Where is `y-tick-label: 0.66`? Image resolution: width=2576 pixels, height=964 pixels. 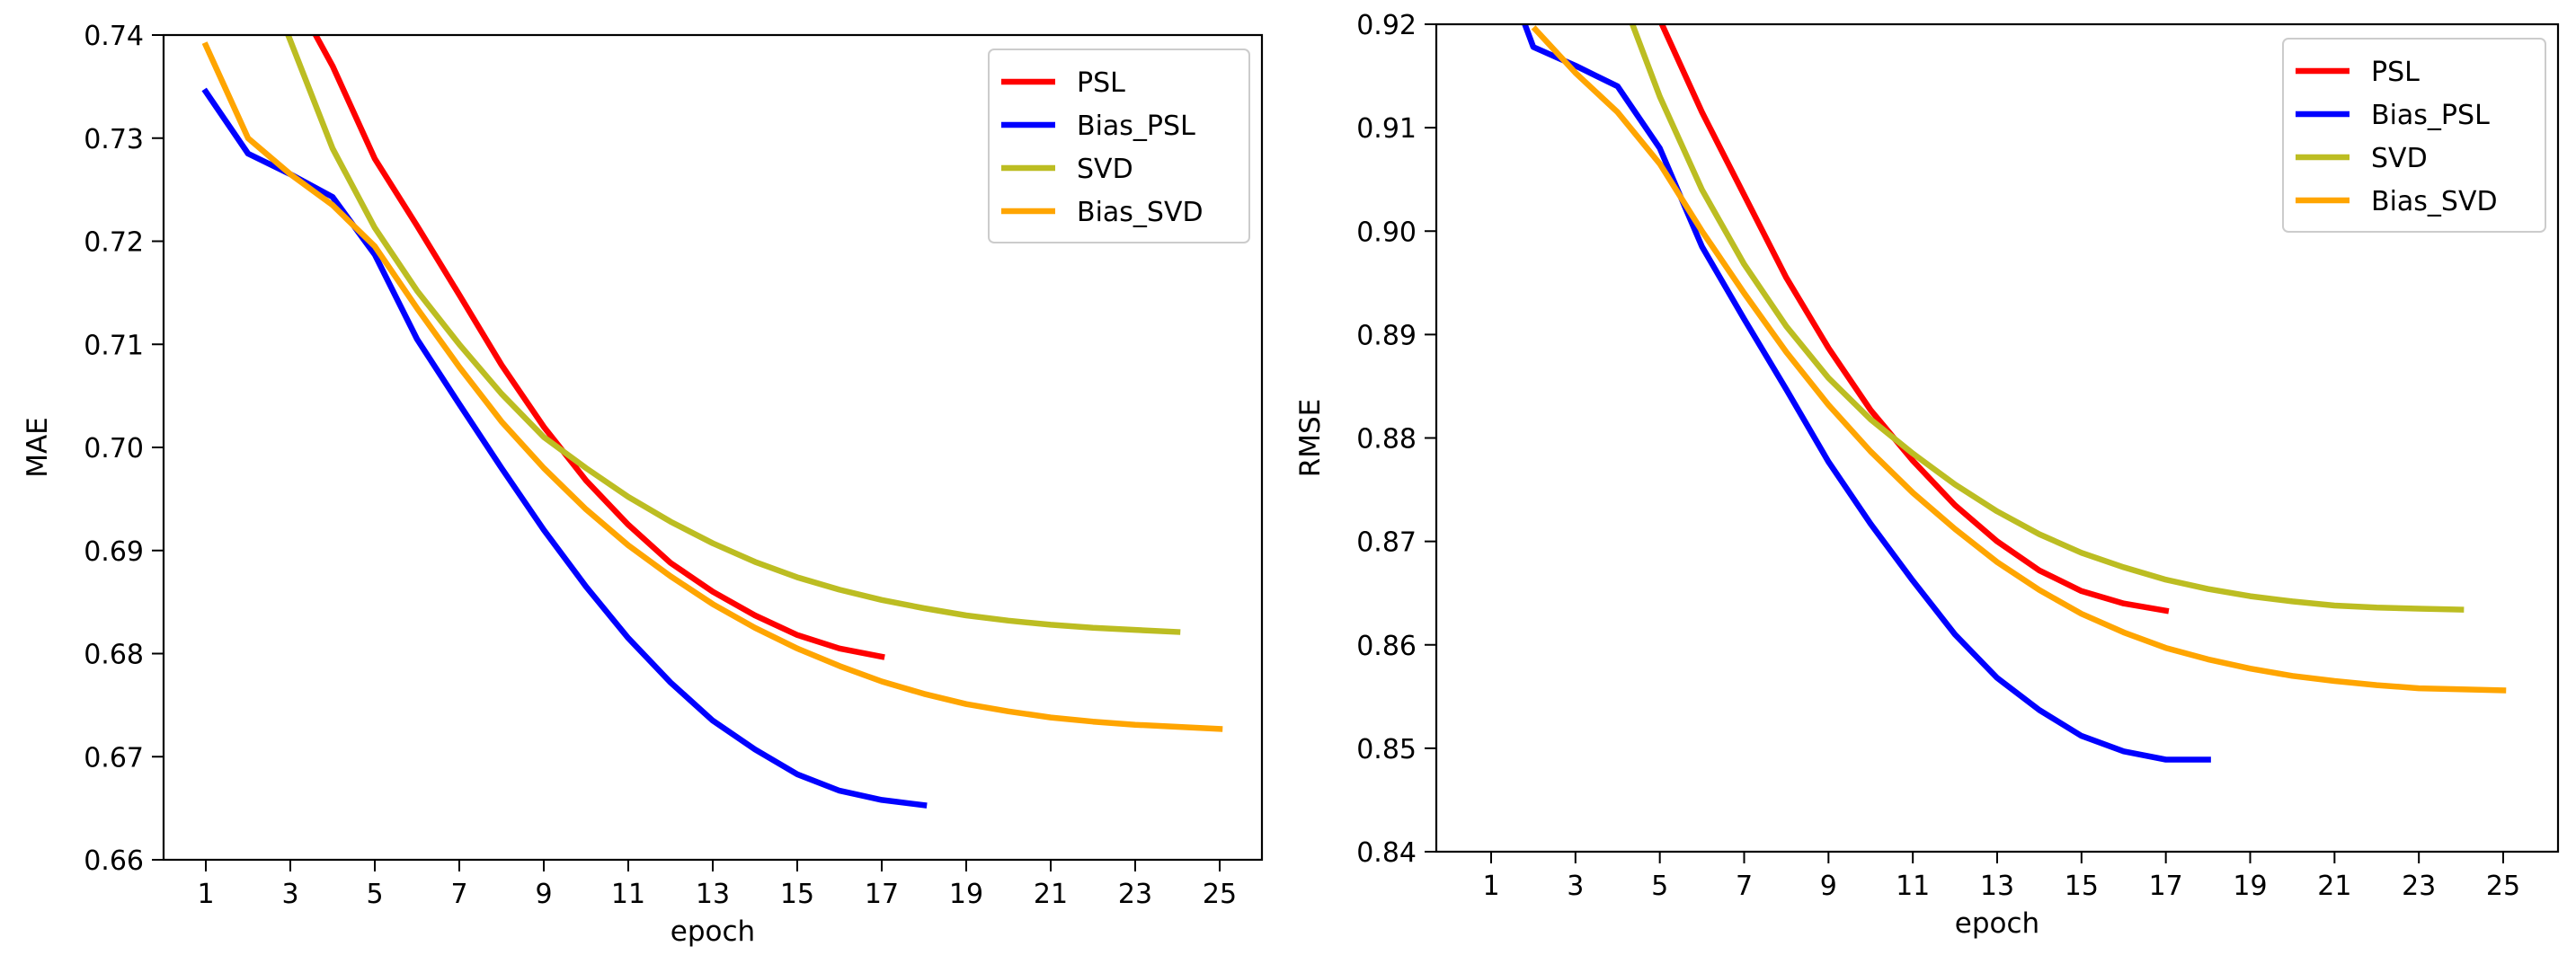 y-tick-label: 0.66 is located at coordinates (114, 861).